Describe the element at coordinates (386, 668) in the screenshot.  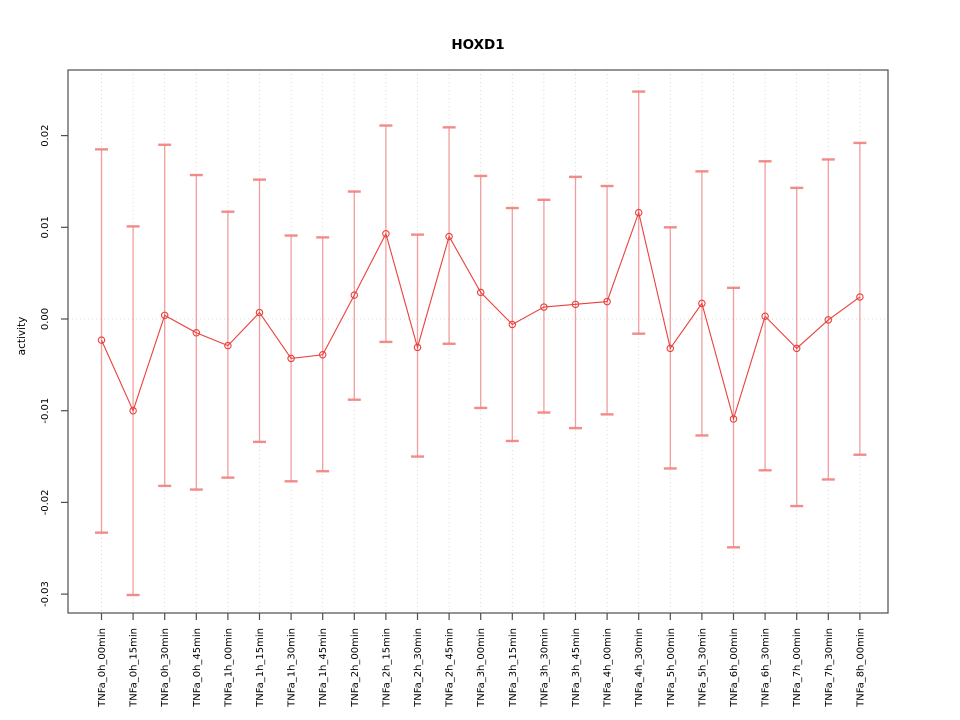
I see `x-tick-label: TNFa_2h_15min` at that location.